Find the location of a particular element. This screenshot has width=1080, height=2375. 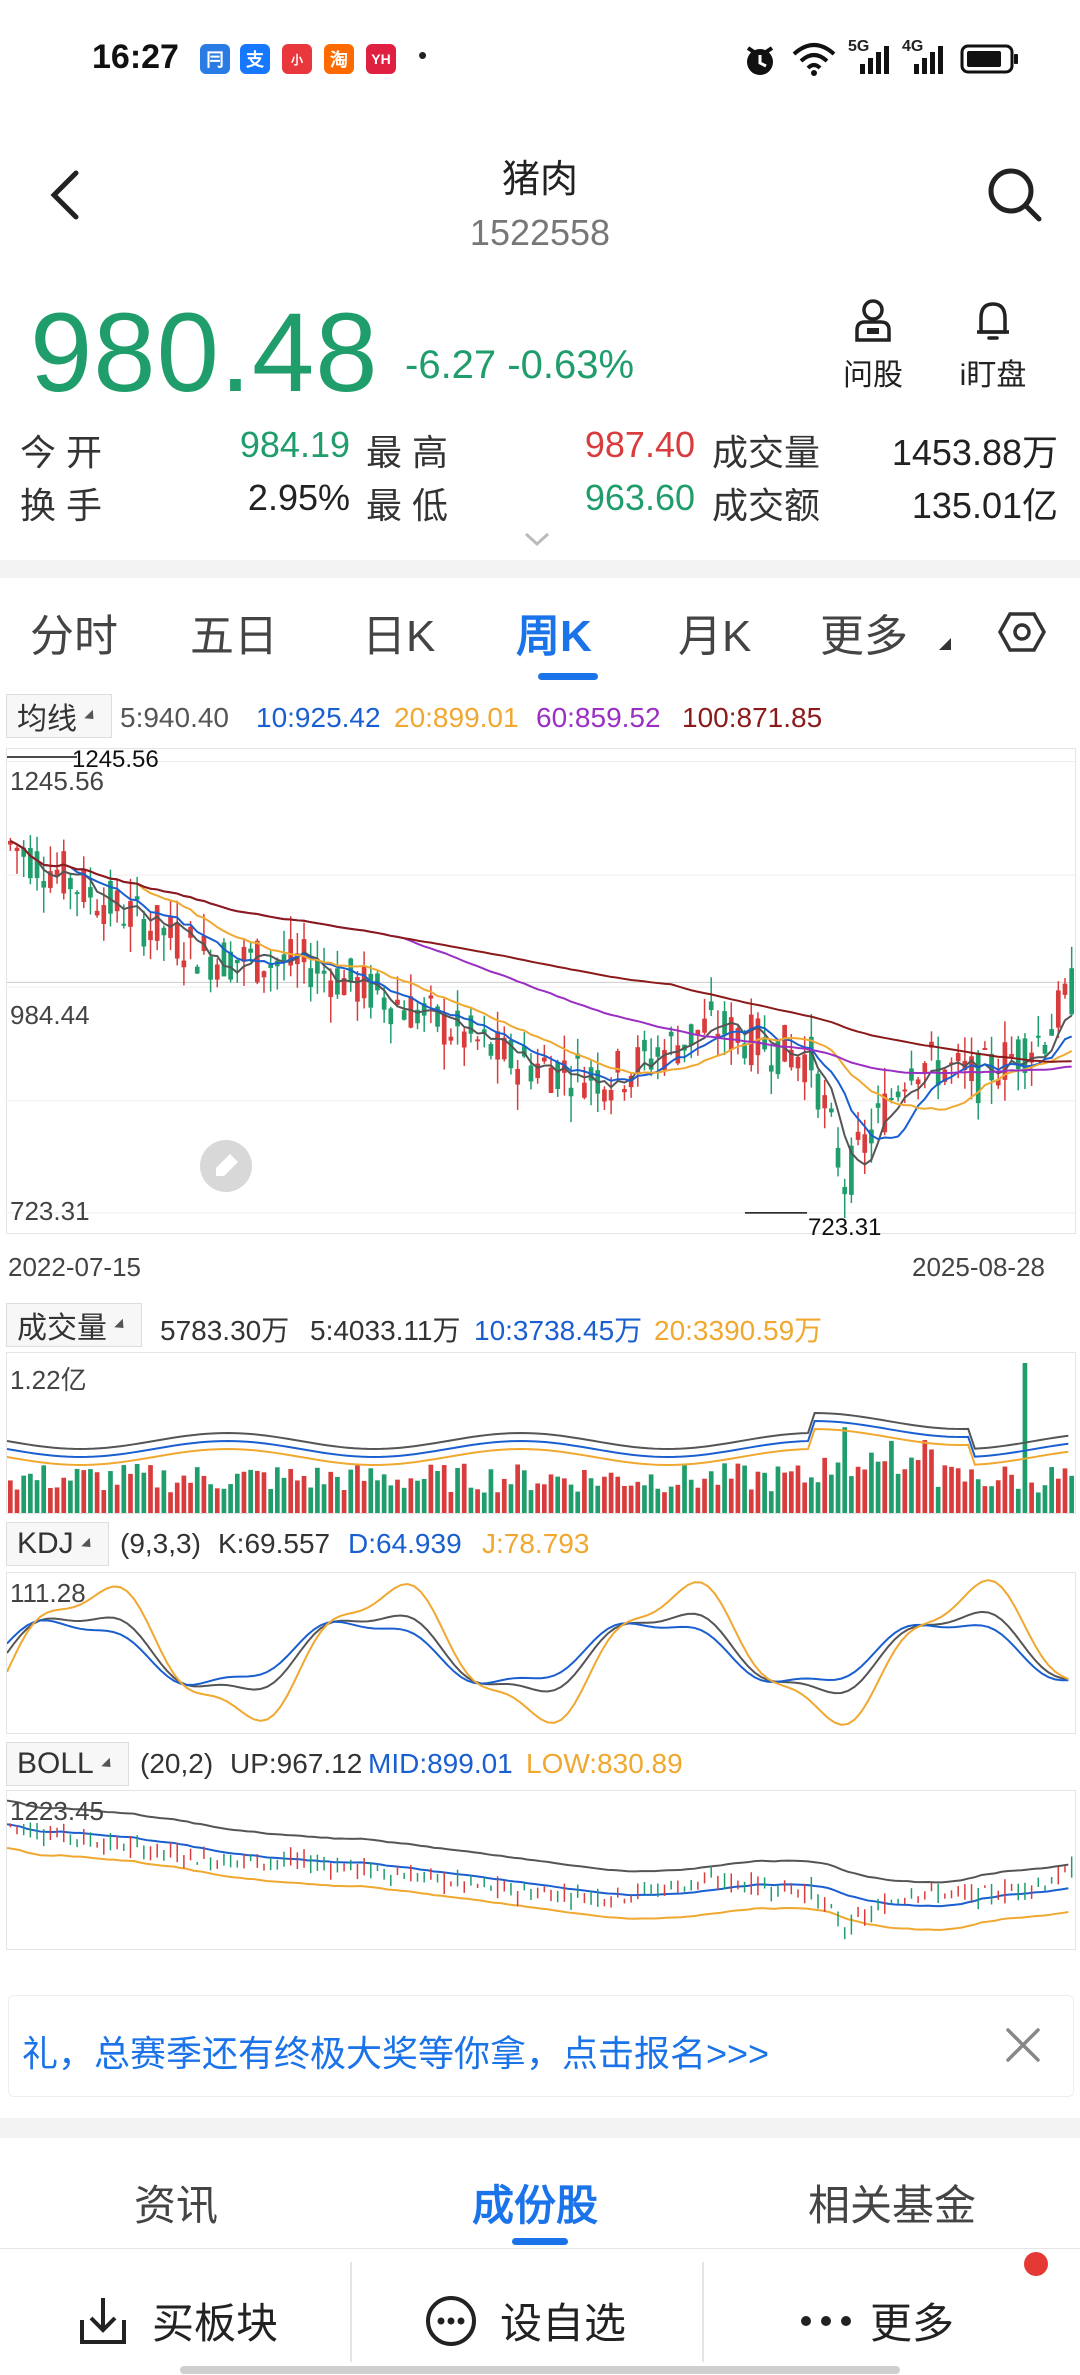

expand-chevron-icon is located at coordinates (537, 540).